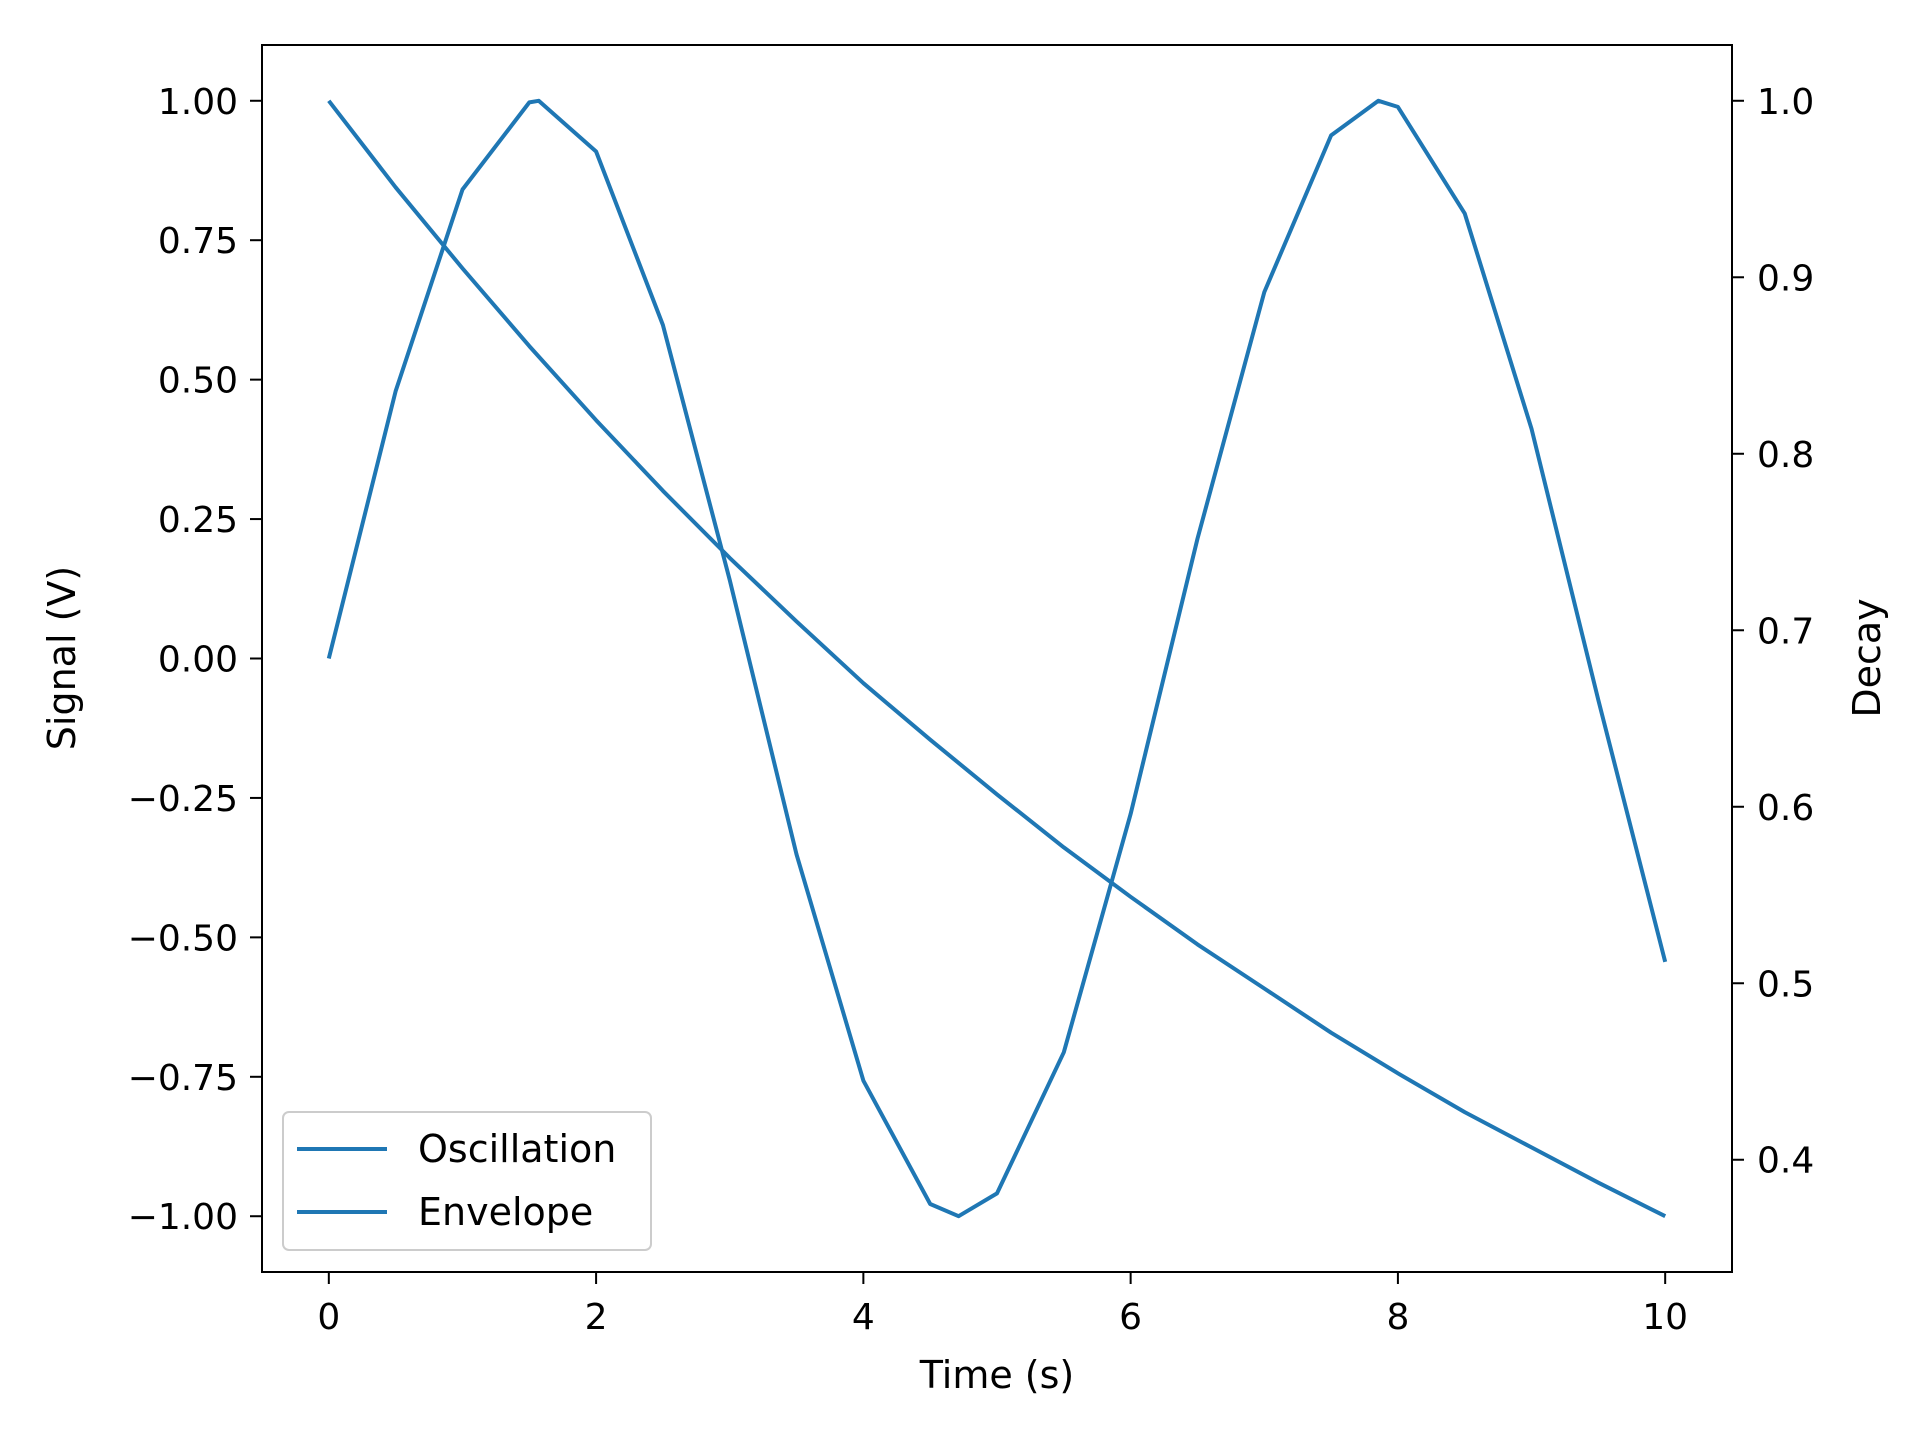 Image resolution: width=1920 pixels, height=1445 pixels. Describe the element at coordinates (505, 1212) in the screenshot. I see `legend-label-envelope: Envelope` at that location.